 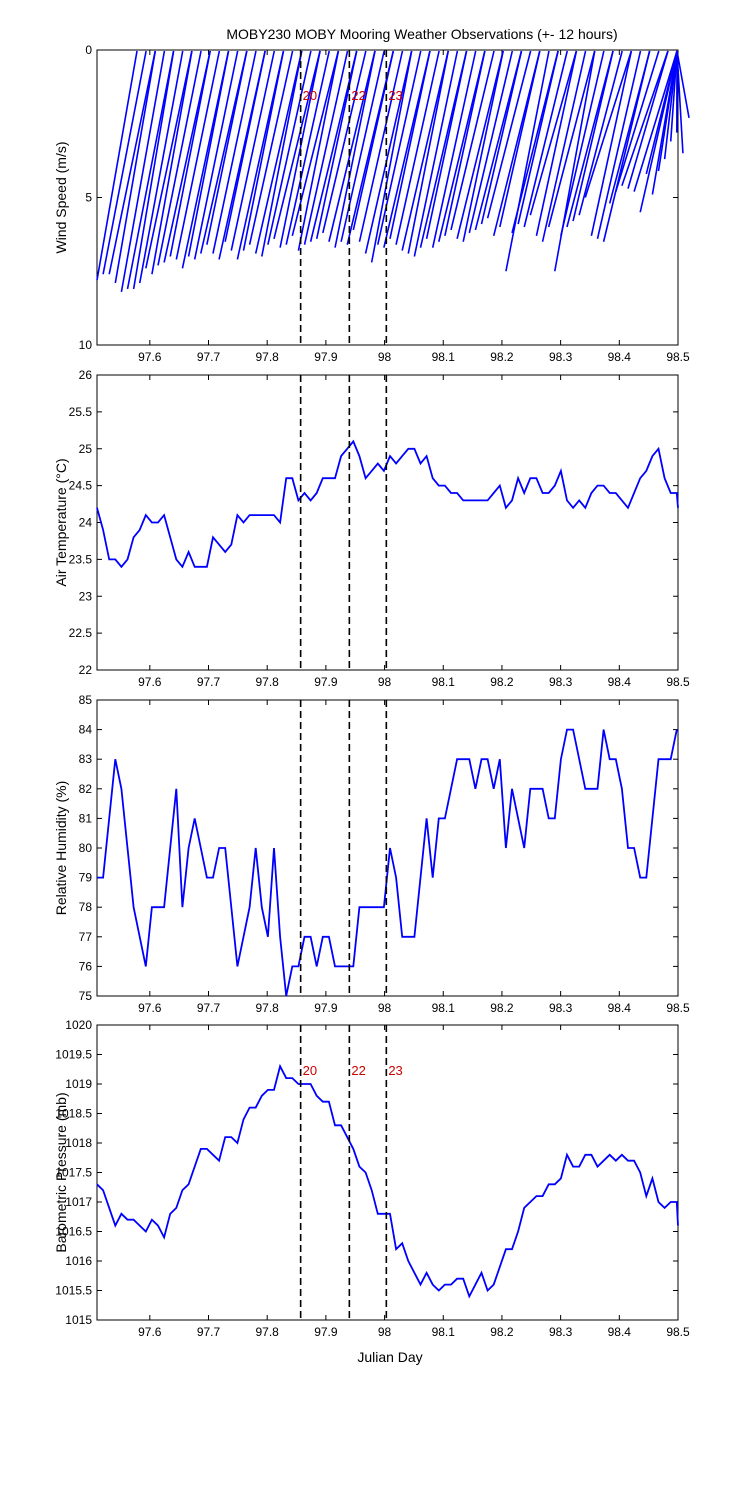 I want to click on y-tick-label: 23.5, so click(x=81, y=559).